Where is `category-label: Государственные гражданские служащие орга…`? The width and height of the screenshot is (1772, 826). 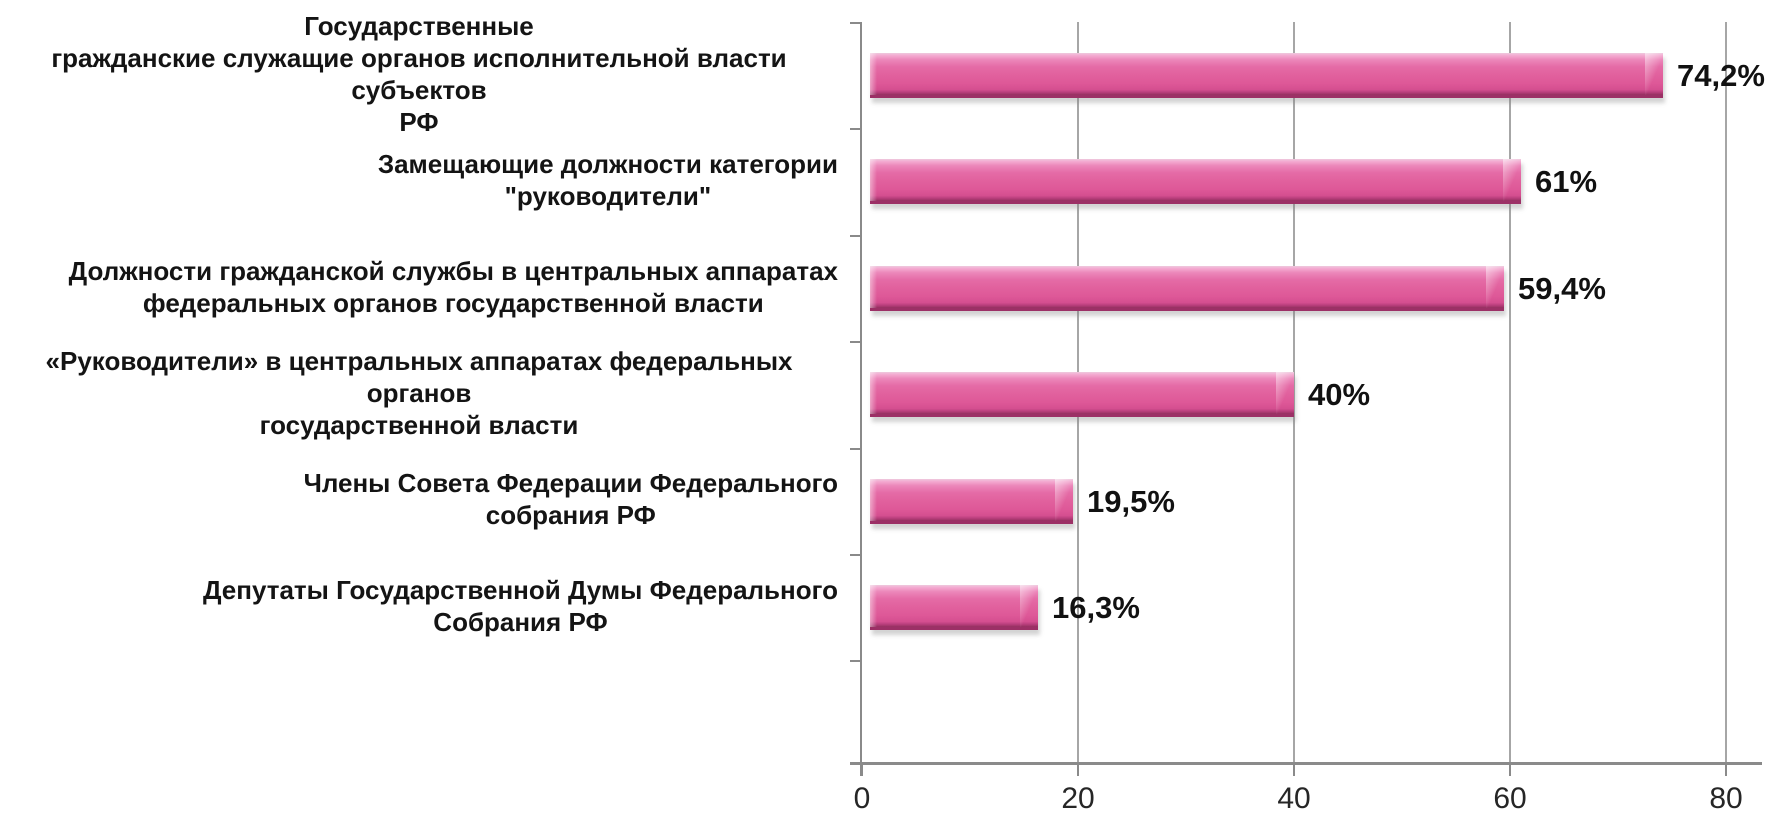 category-label: Государственные гражданские служащие орга… is located at coordinates (419, 74).